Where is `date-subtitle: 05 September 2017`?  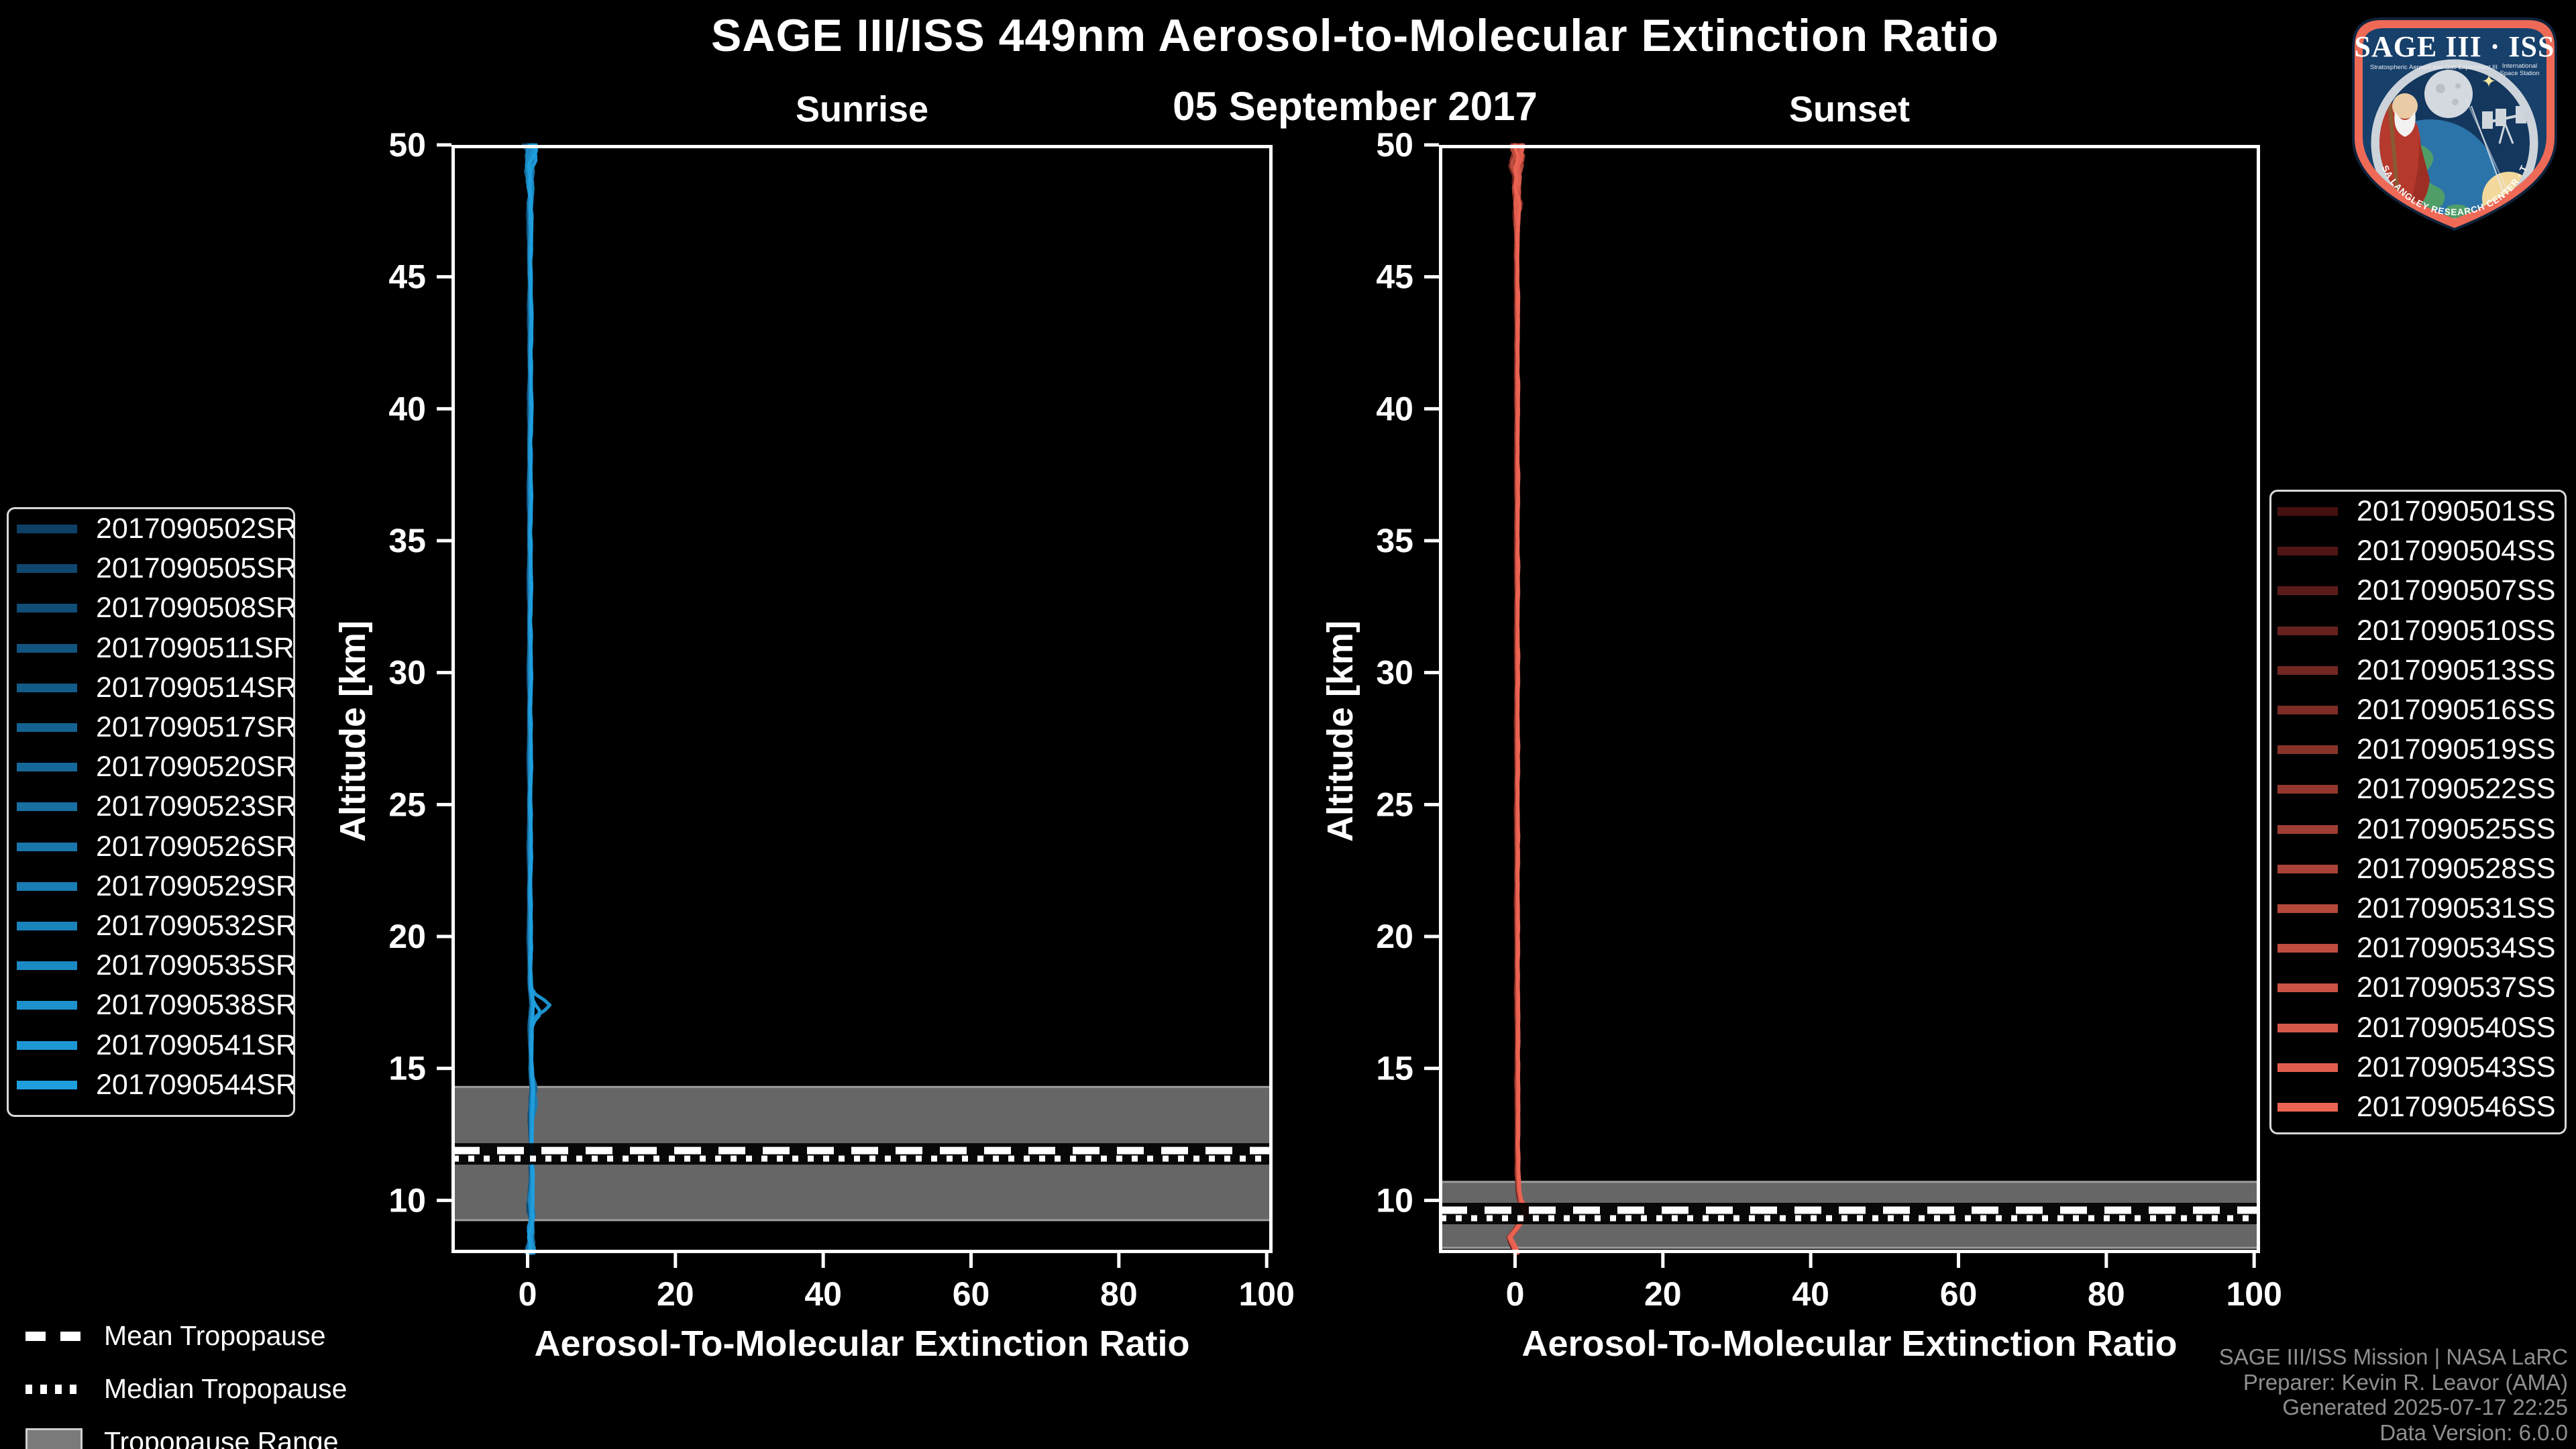
date-subtitle: 05 September 2017 is located at coordinates (1355, 106).